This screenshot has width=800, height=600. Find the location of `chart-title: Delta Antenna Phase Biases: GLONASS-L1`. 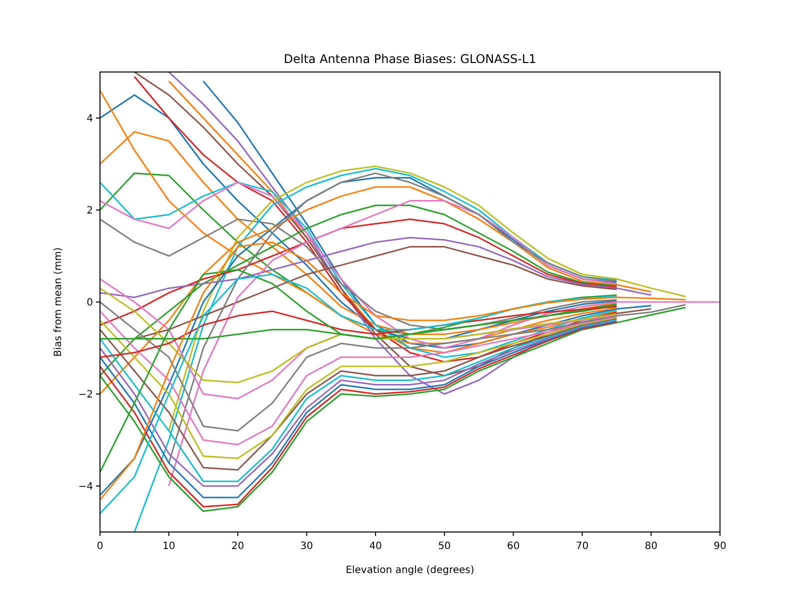

chart-title: Delta Antenna Phase Biases: GLONASS-L1 is located at coordinates (410, 59).